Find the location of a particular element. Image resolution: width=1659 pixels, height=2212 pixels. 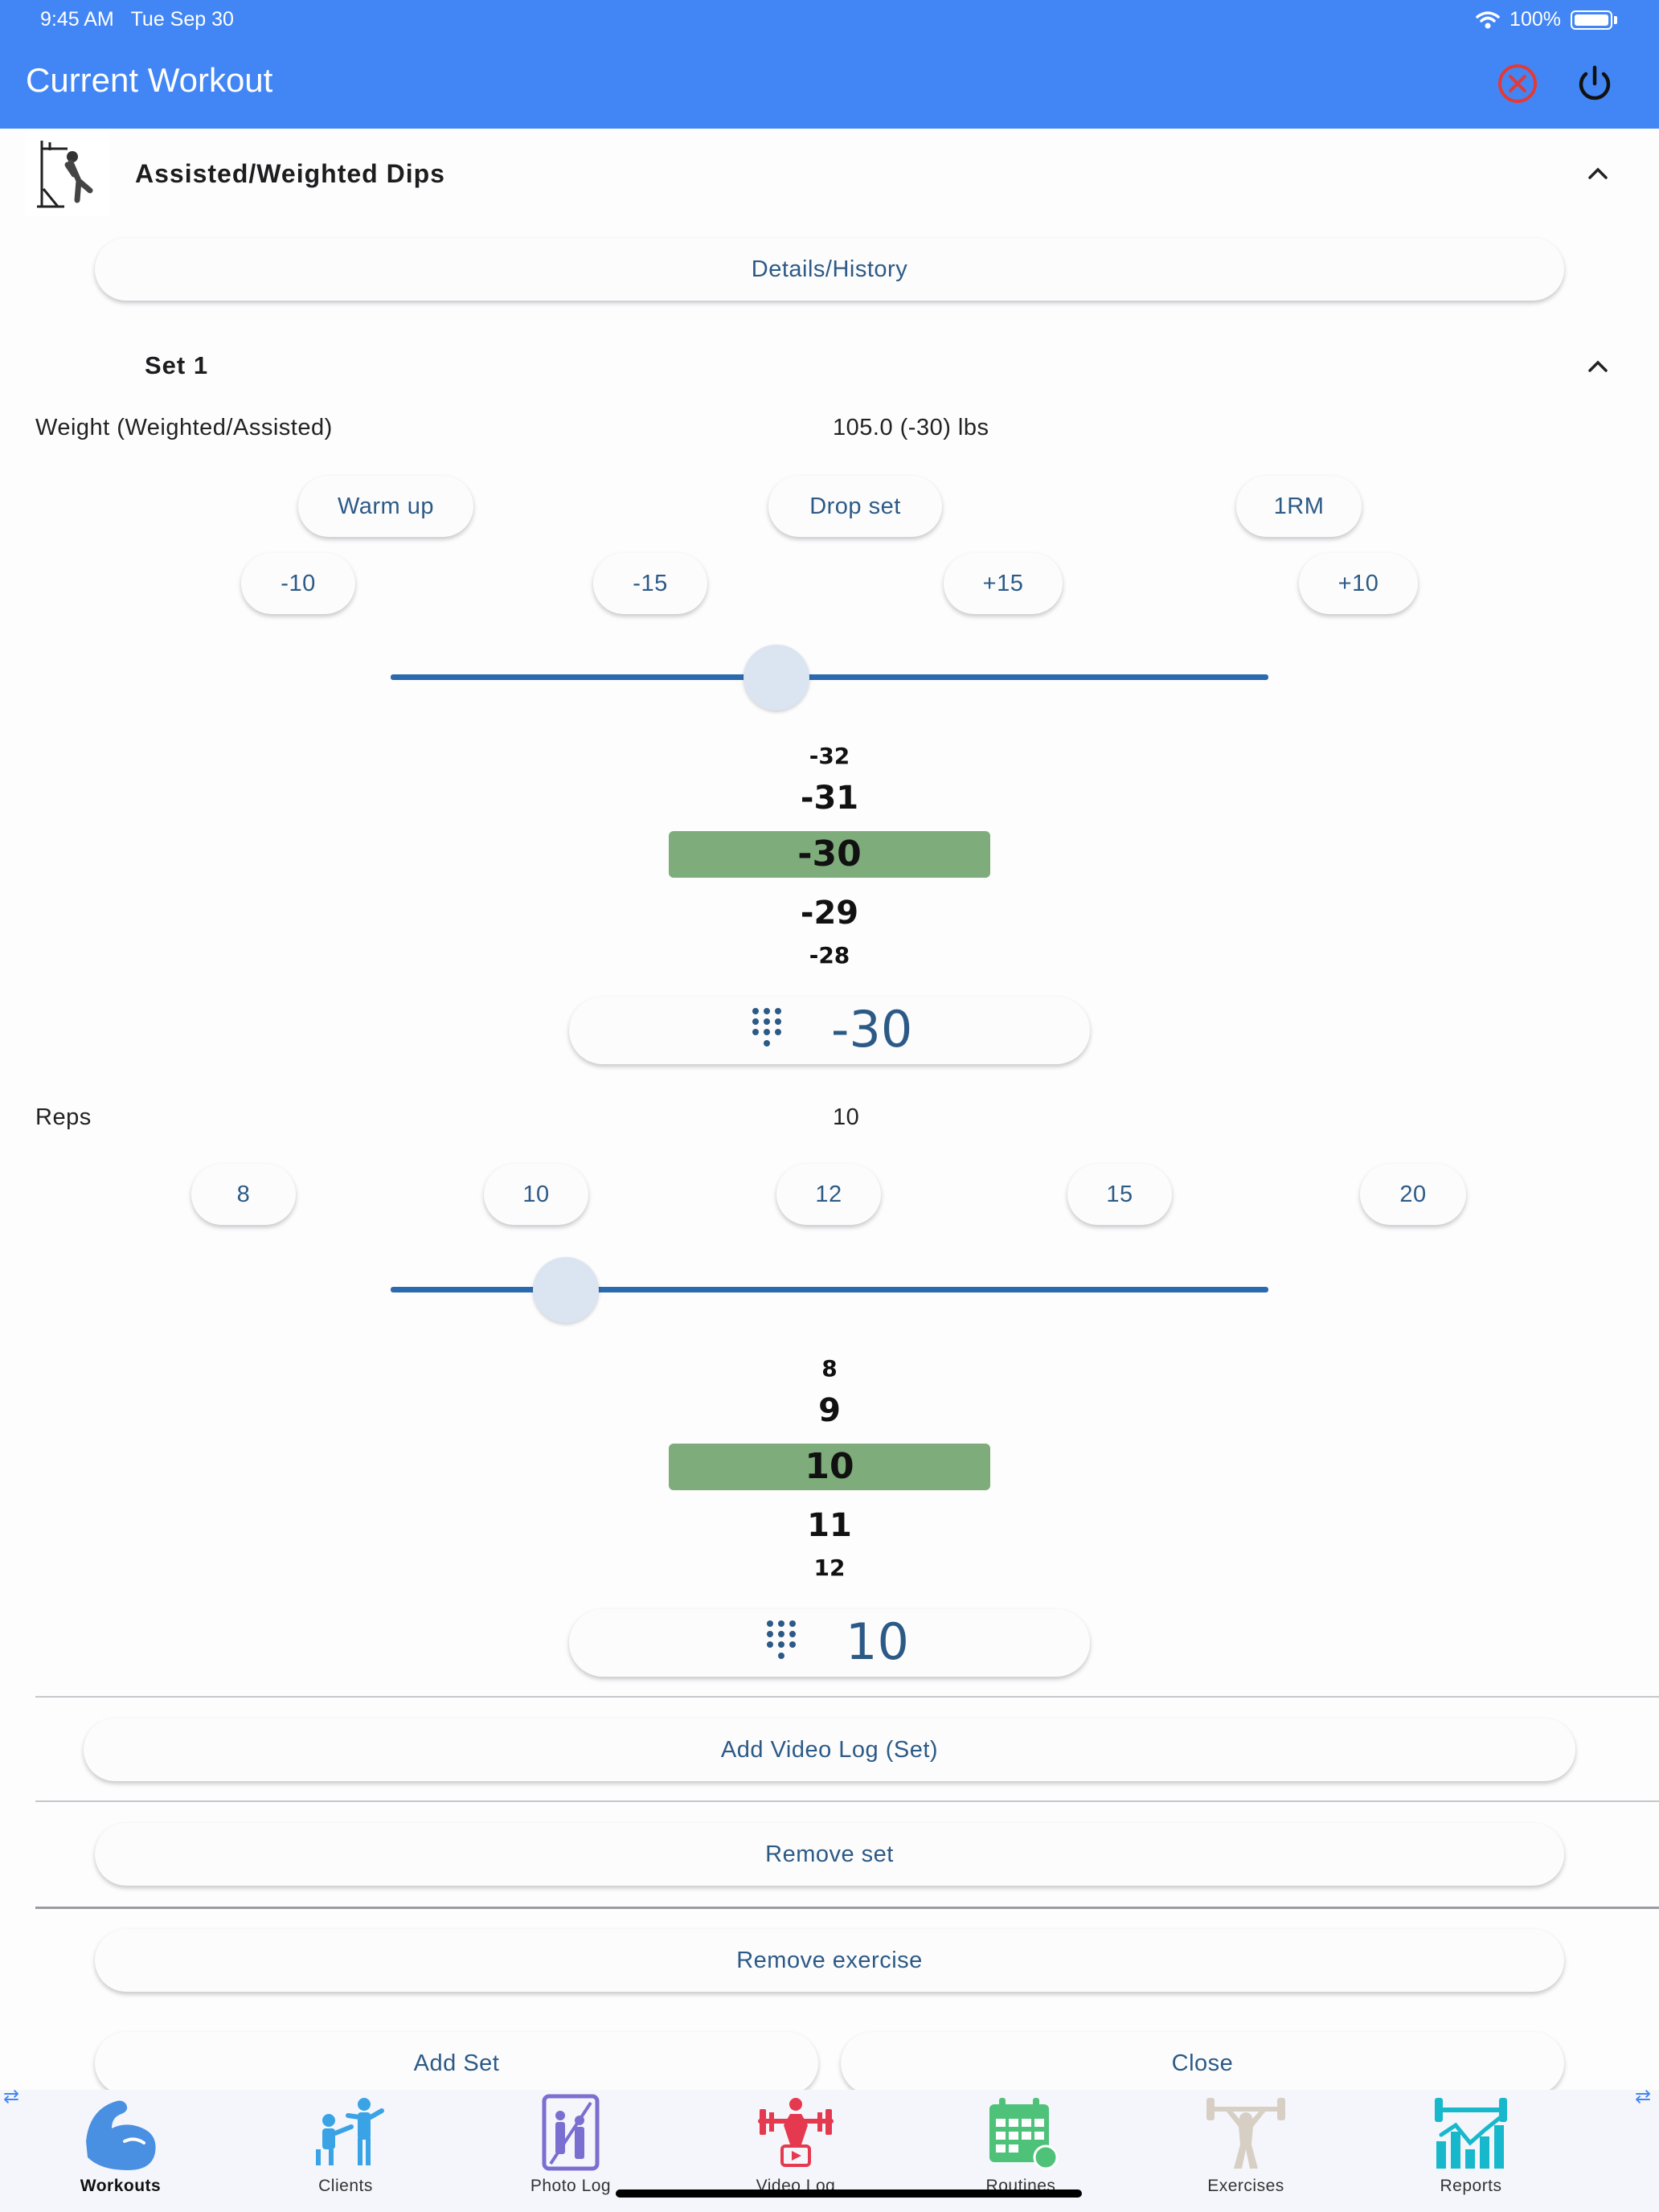

nav-photo-log: Photo Log is located at coordinates (570, 2151).